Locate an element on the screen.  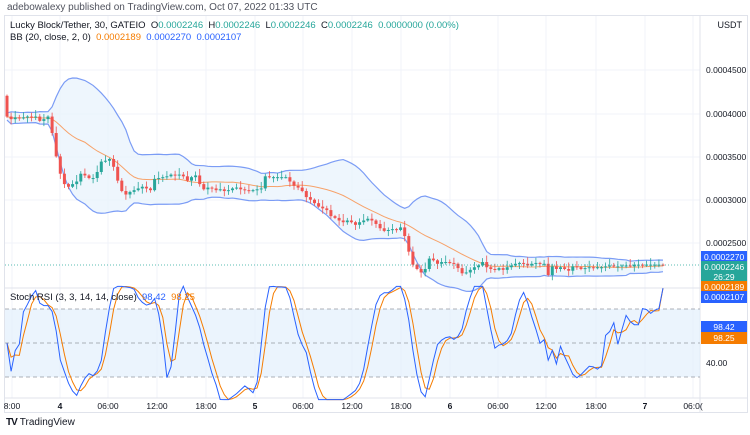
price-tick-label: 0.0004000 is located at coordinates (726, 114).